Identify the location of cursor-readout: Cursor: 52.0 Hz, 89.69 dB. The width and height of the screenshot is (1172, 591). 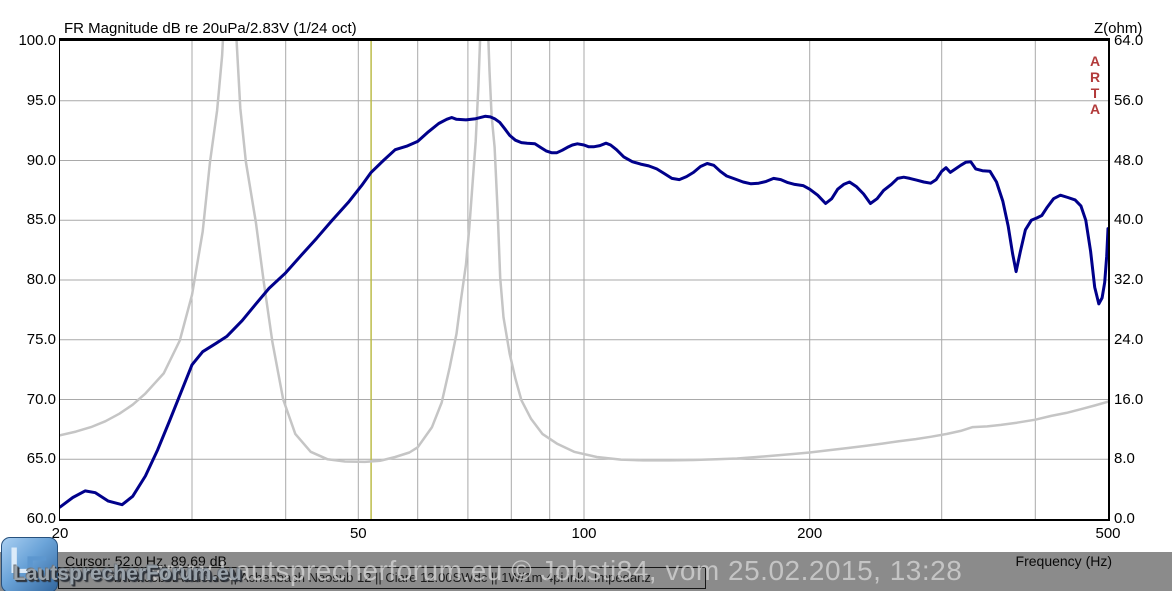
(146, 561).